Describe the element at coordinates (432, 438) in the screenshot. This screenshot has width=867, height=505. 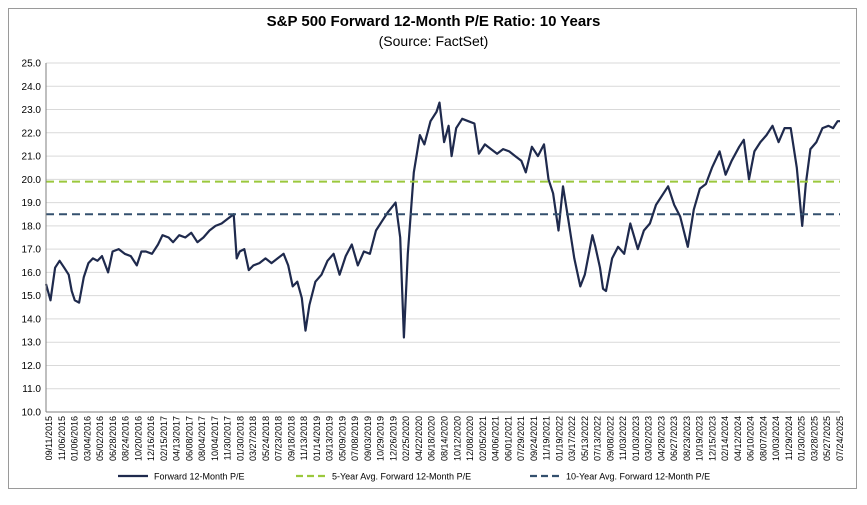
I see `x-tick-label: 06/18/2020` at that location.